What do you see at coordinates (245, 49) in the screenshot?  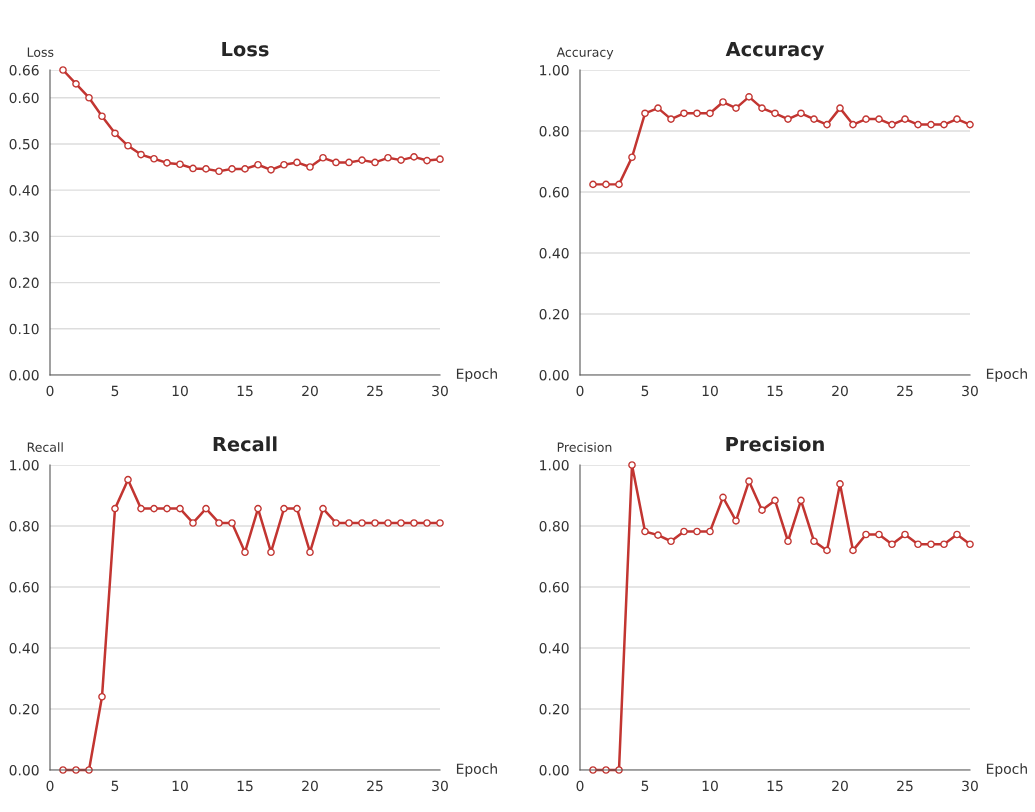 I see `chart-title: Loss` at bounding box center [245, 49].